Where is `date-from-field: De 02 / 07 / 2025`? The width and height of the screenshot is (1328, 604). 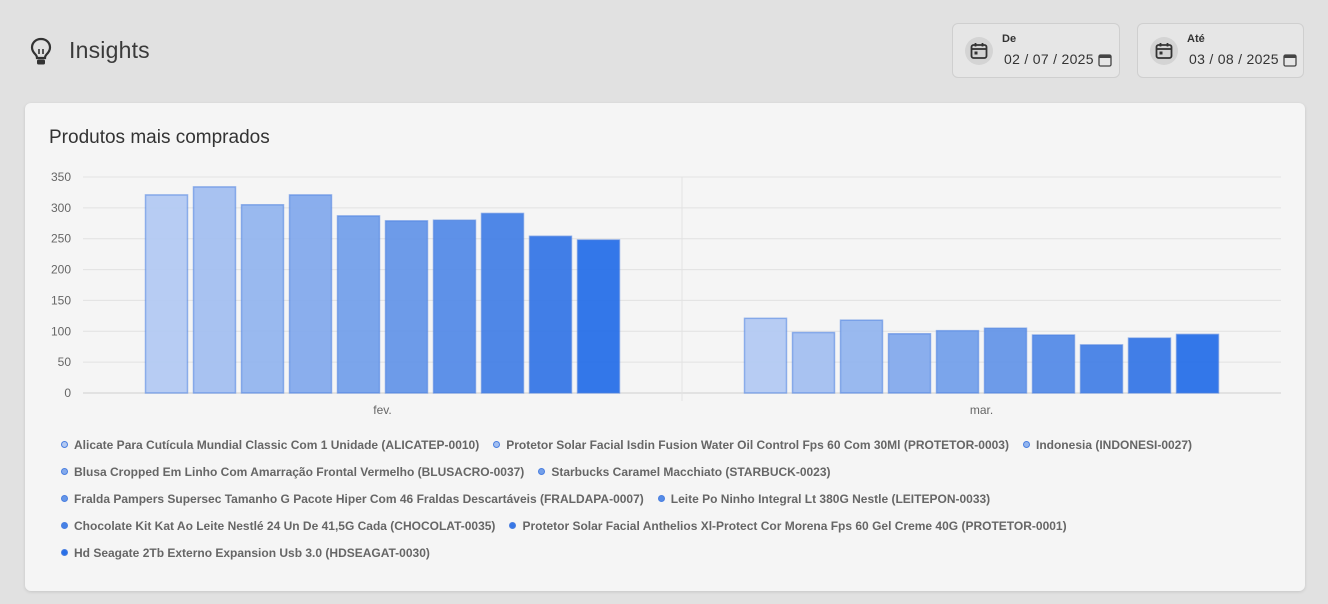
date-from-field: De 02 / 07 / 2025 is located at coordinates (1036, 50).